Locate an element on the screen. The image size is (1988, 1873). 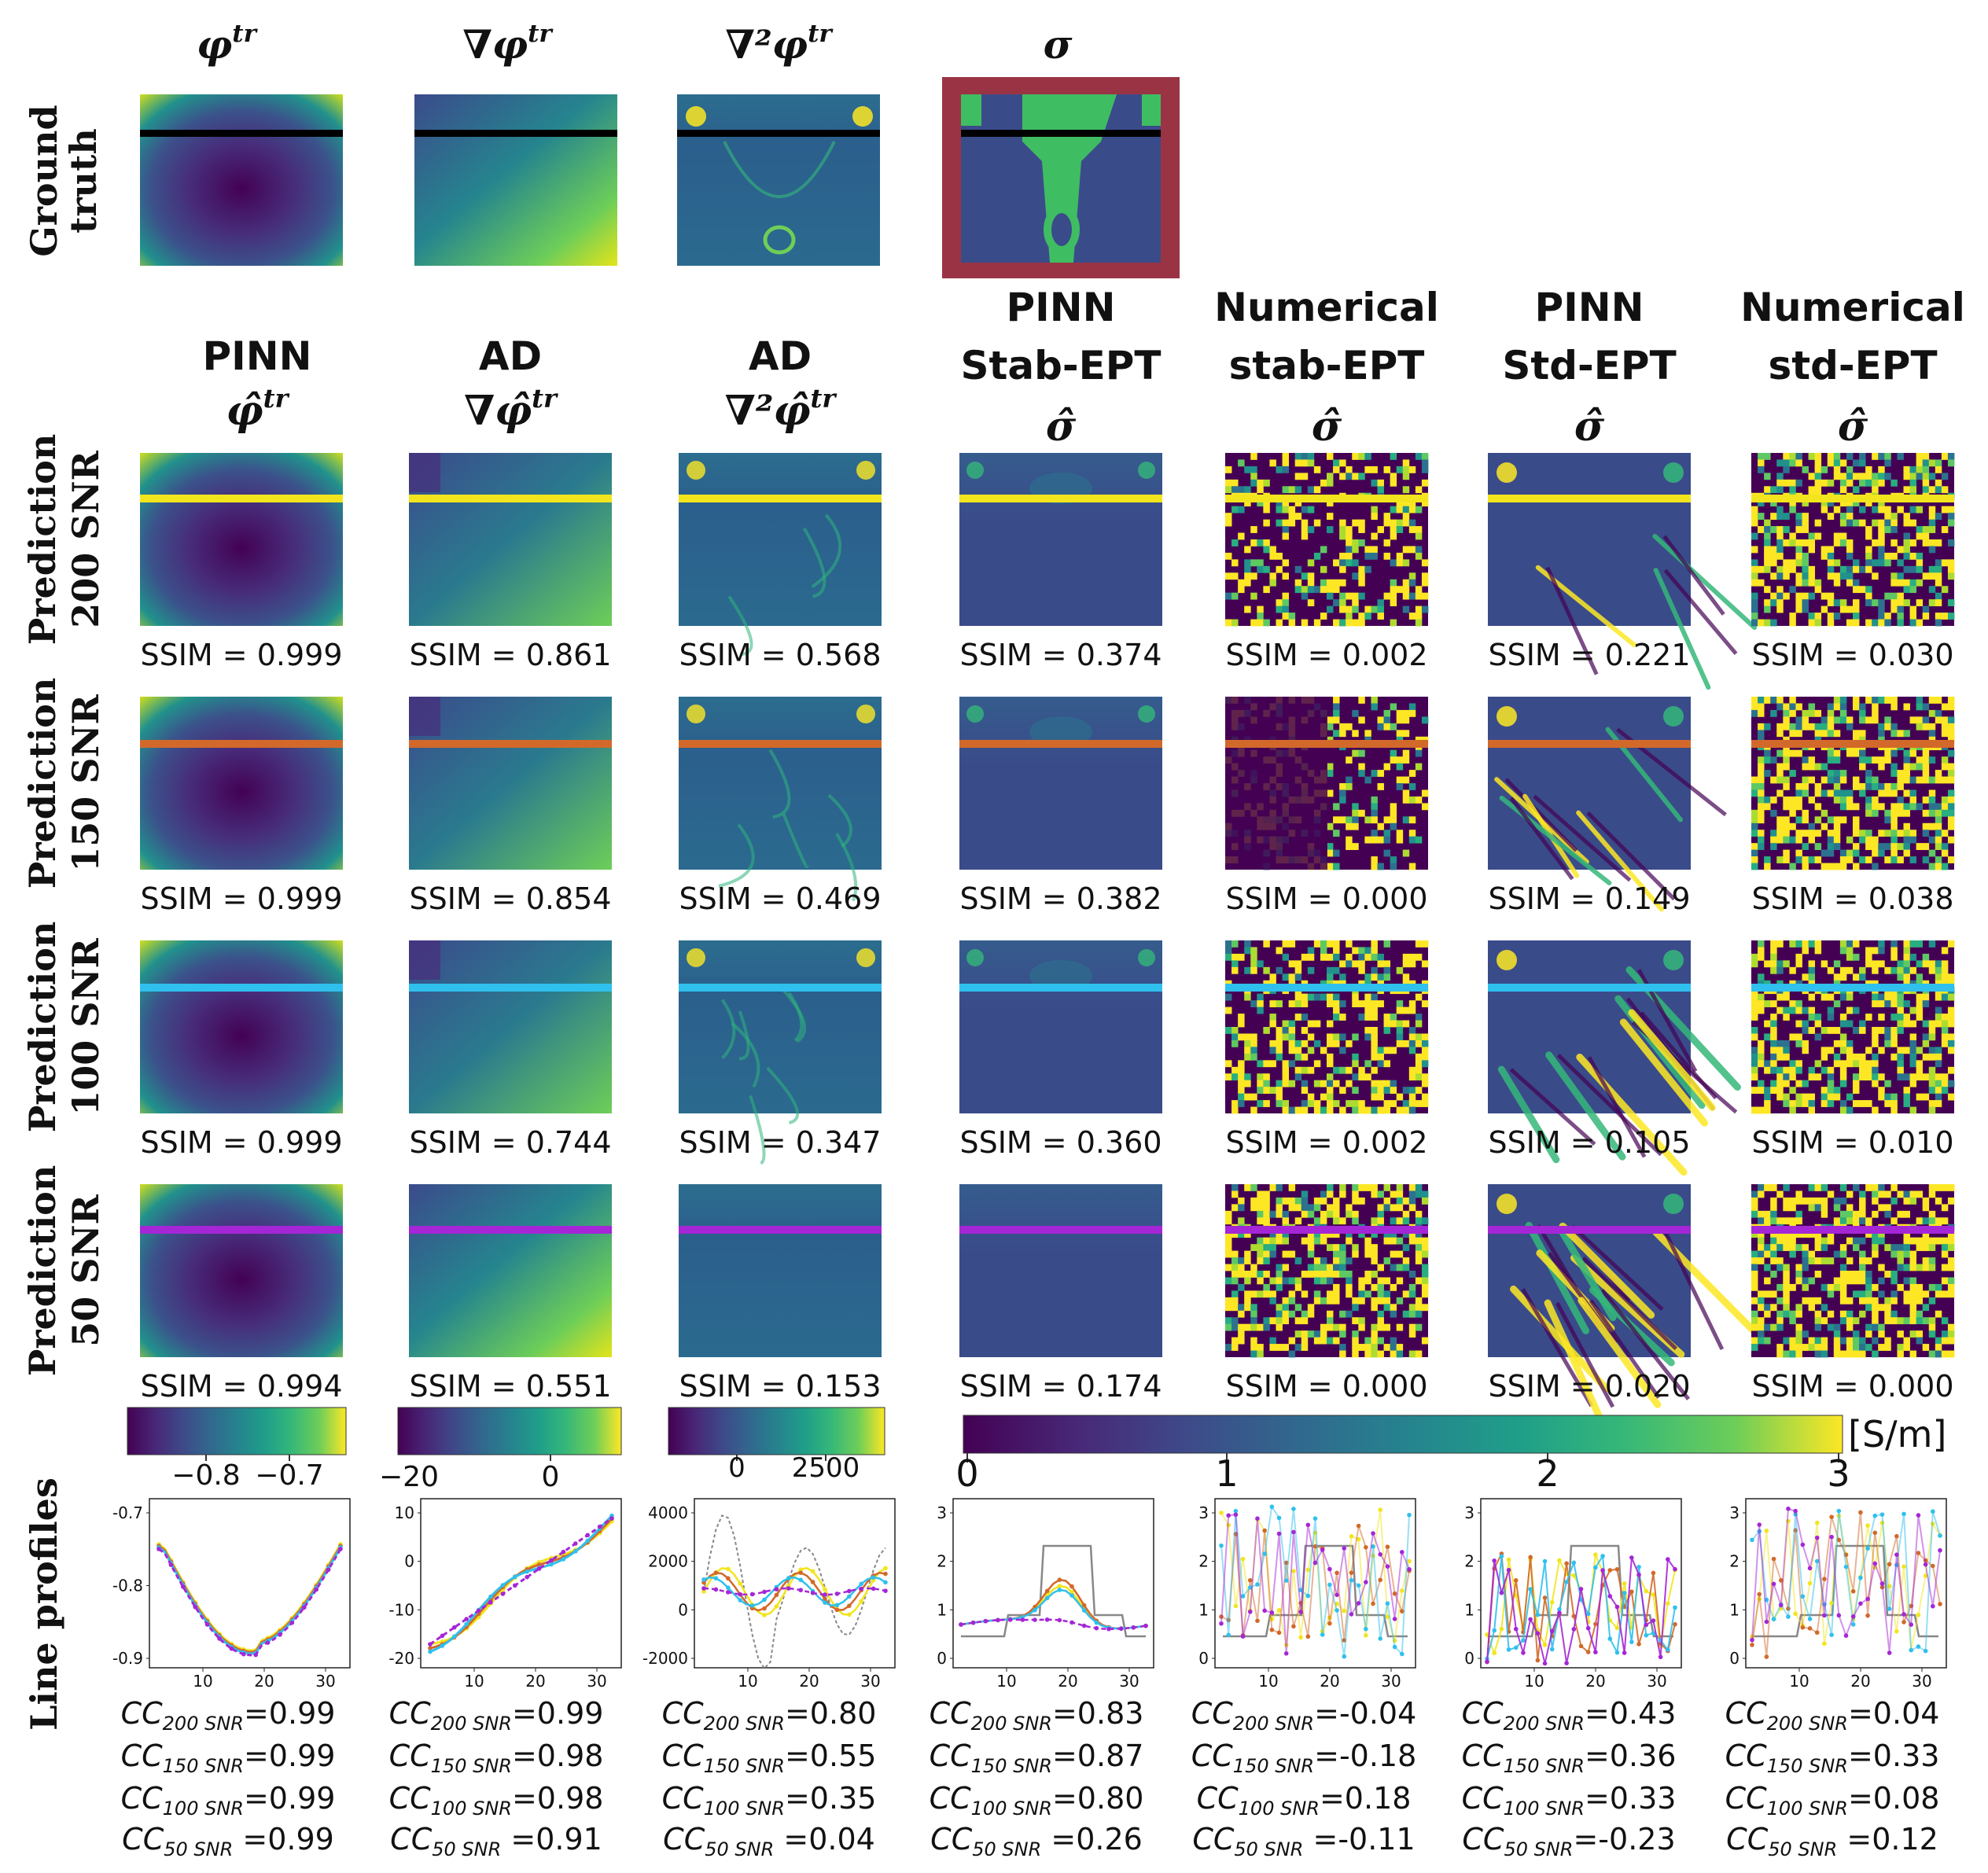
row-label: 50 SNR is located at coordinates (85, 1270).